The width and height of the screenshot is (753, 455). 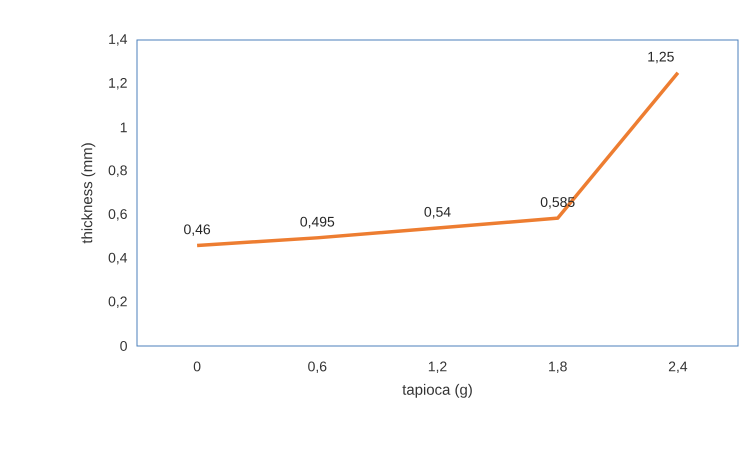 What do you see at coordinates (437, 368) in the screenshot?
I see `x-tick-label: 1,2` at bounding box center [437, 368].